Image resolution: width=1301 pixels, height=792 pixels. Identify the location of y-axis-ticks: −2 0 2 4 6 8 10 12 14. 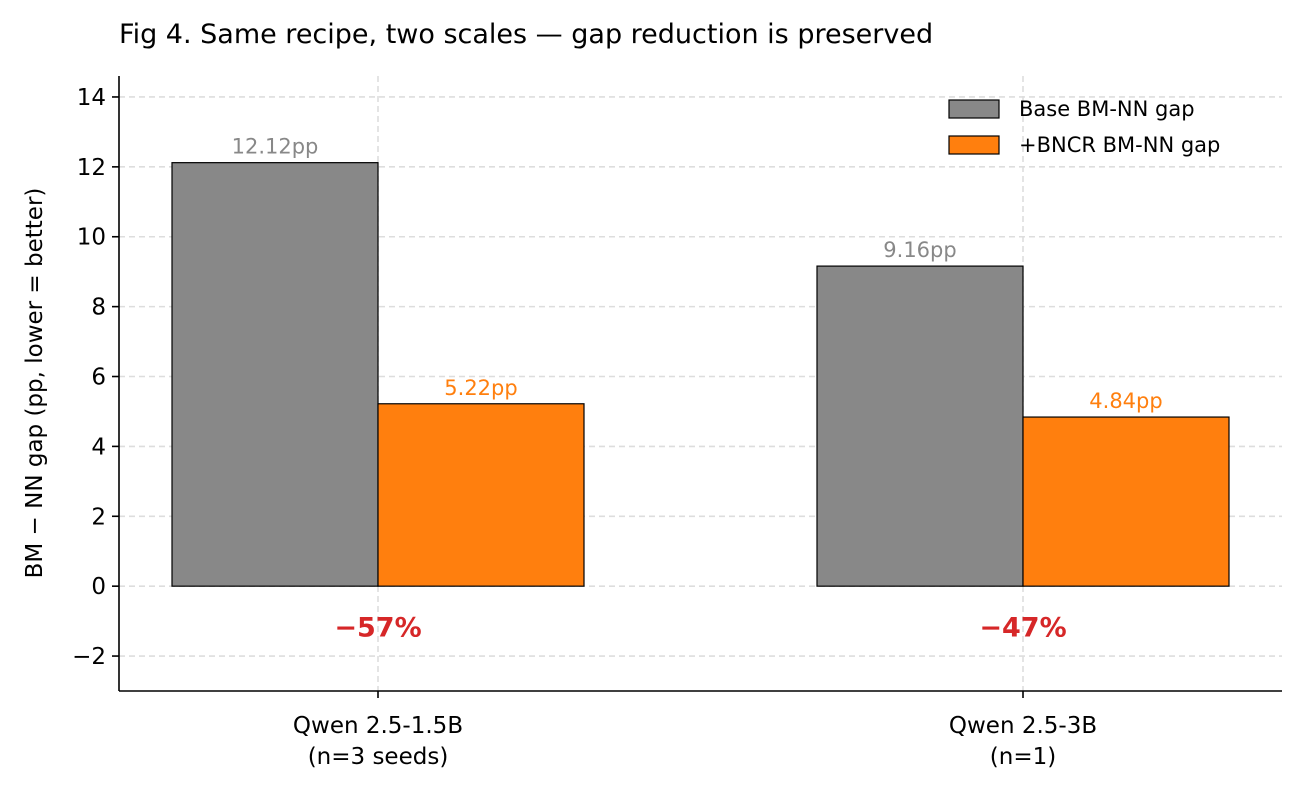
(95, 377).